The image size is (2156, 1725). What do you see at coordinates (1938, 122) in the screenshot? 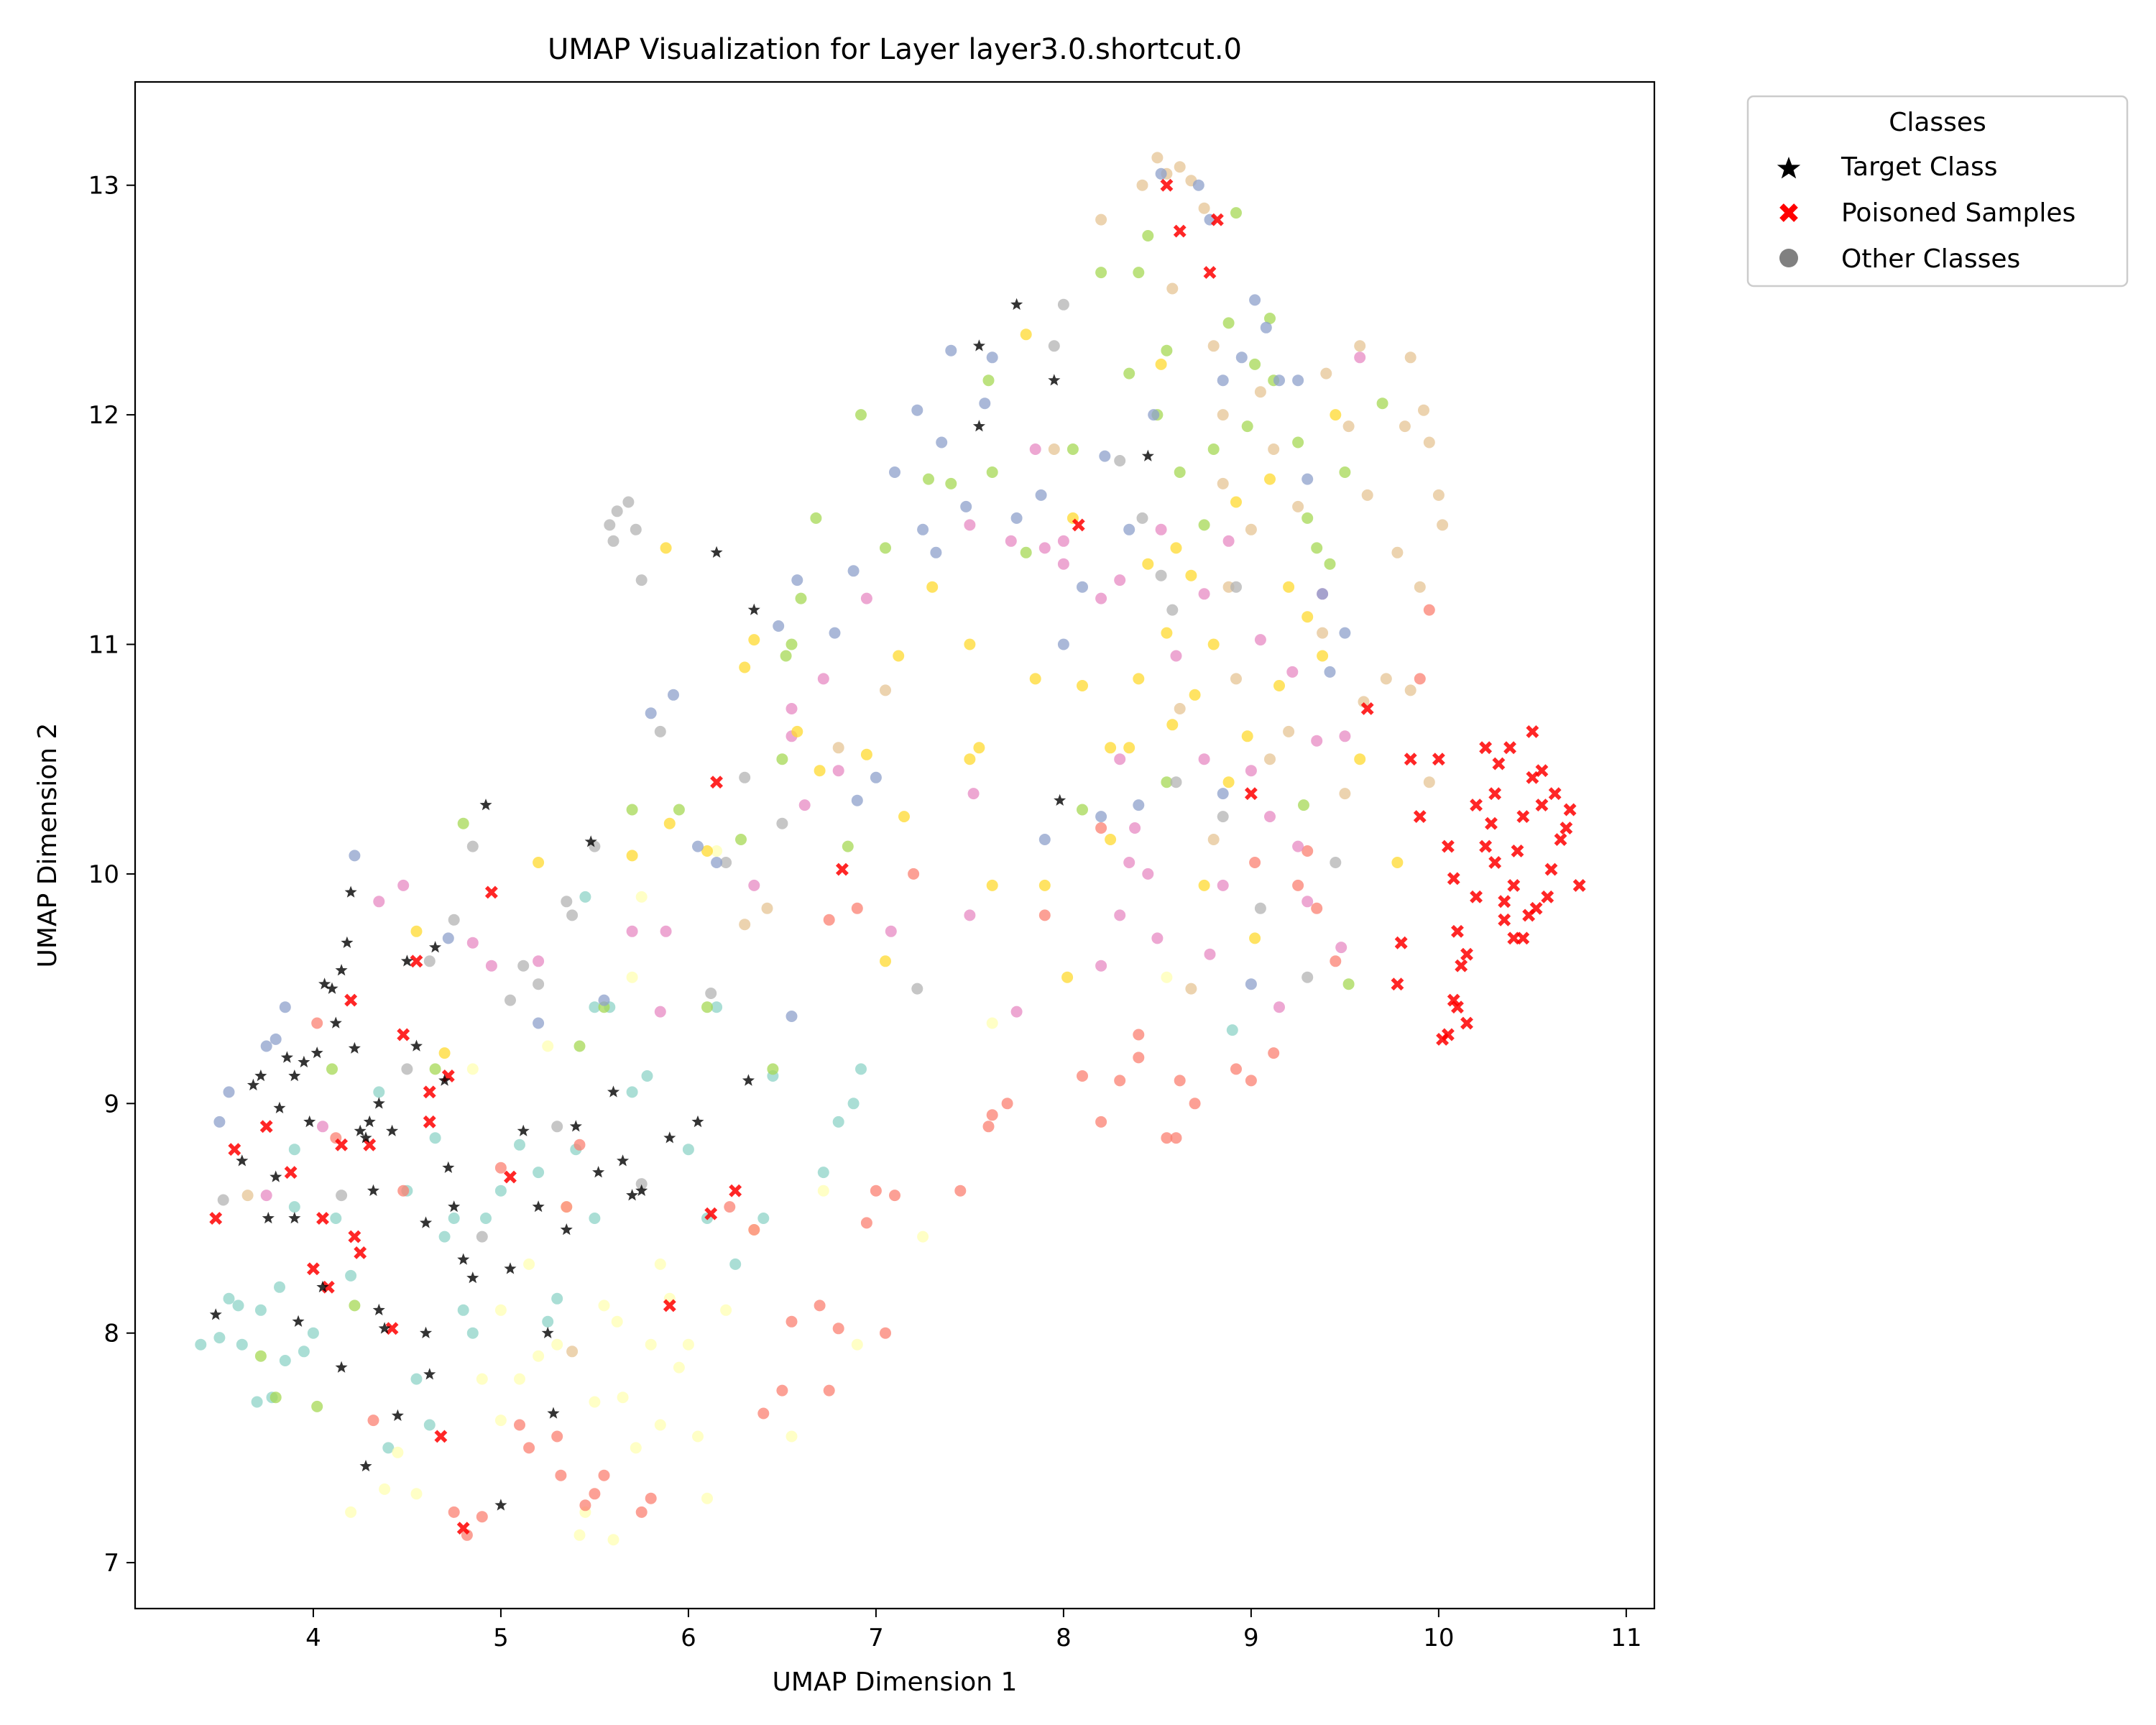
I see `legend-title: Classes` at bounding box center [1938, 122].